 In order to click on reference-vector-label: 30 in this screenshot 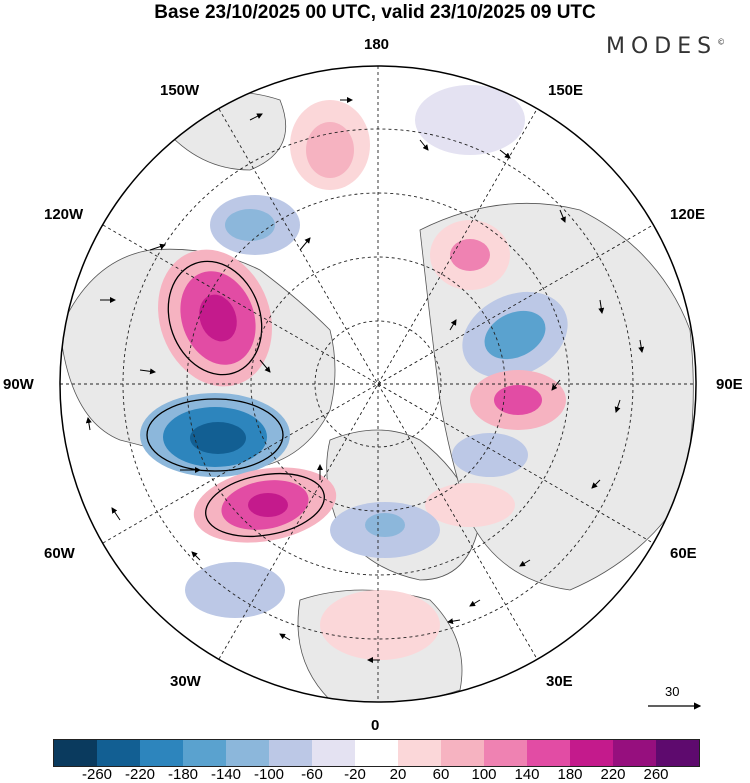, I will do `click(672, 691)`.